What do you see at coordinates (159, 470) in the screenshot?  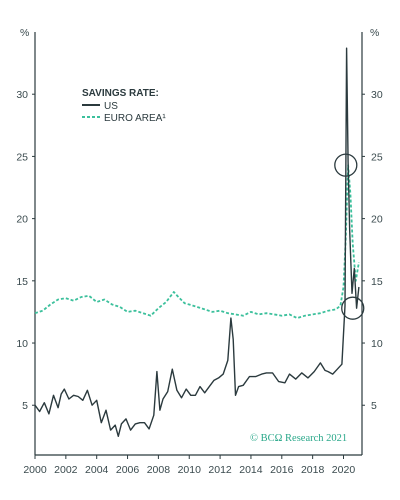 I see `x-tick-label: 2008` at bounding box center [159, 470].